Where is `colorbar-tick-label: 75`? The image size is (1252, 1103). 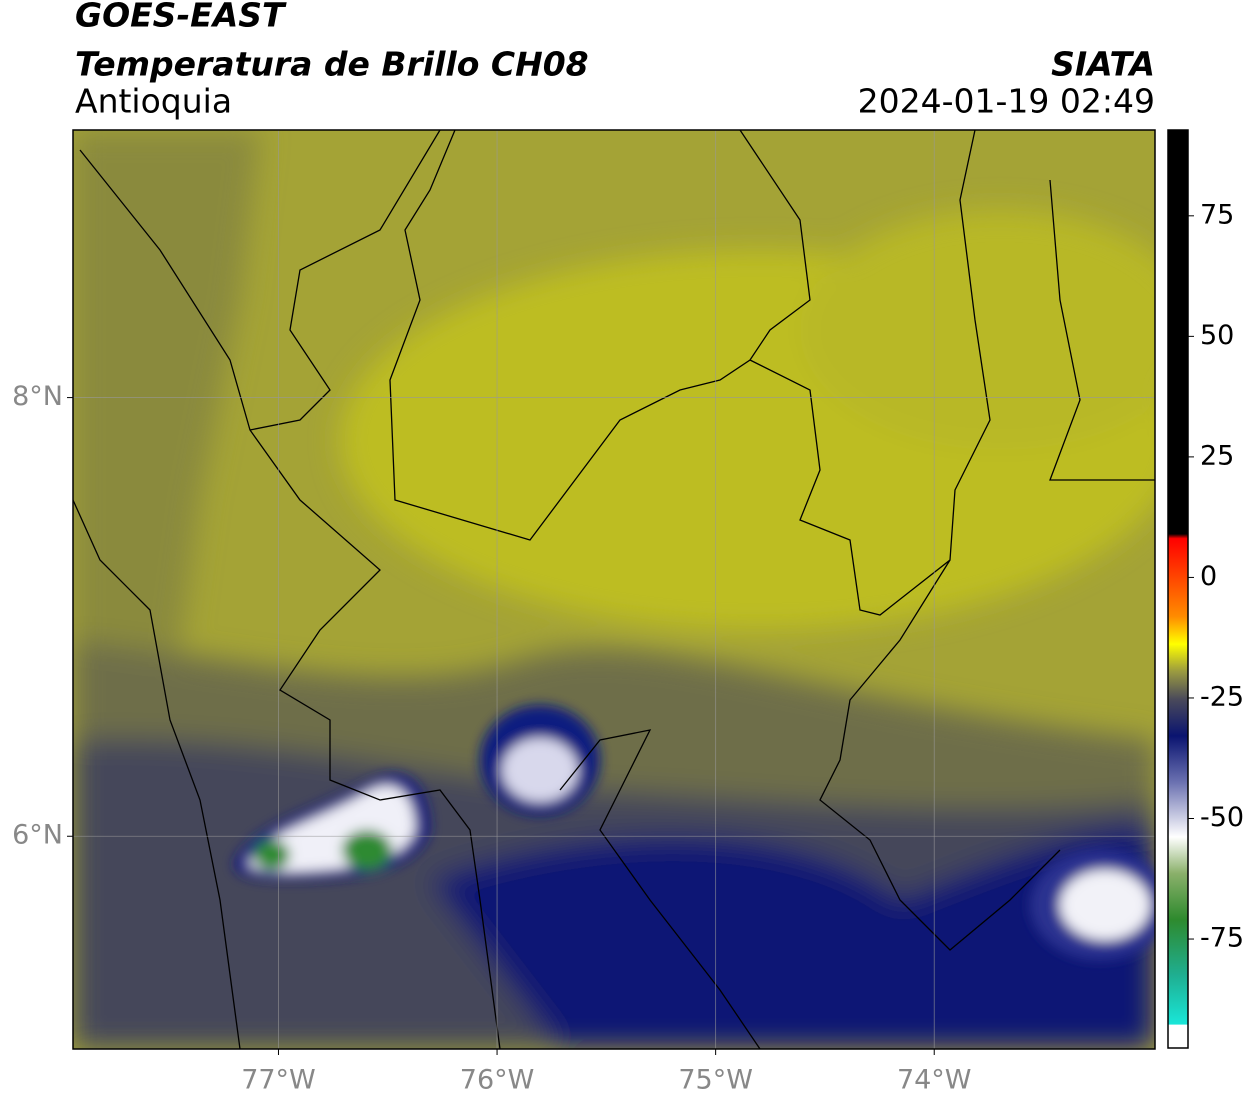
colorbar-tick-label: 75 is located at coordinates (1217, 214).